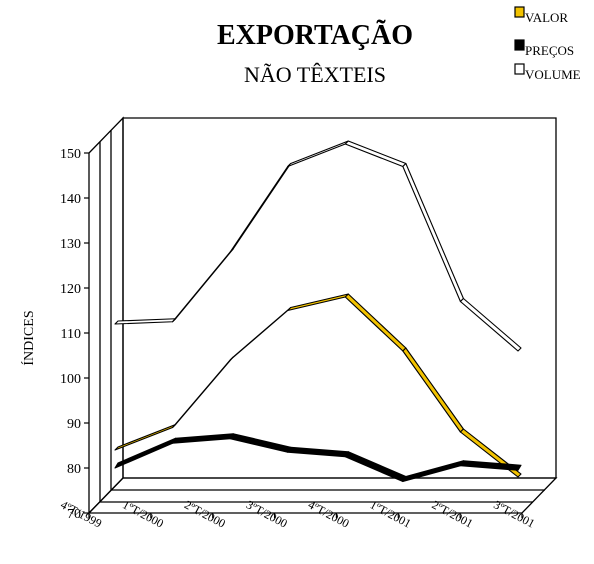 The width and height of the screenshot is (594, 564). What do you see at coordinates (74, 514) in the screenshot?
I see `y-tick-label: 70` at bounding box center [74, 514].